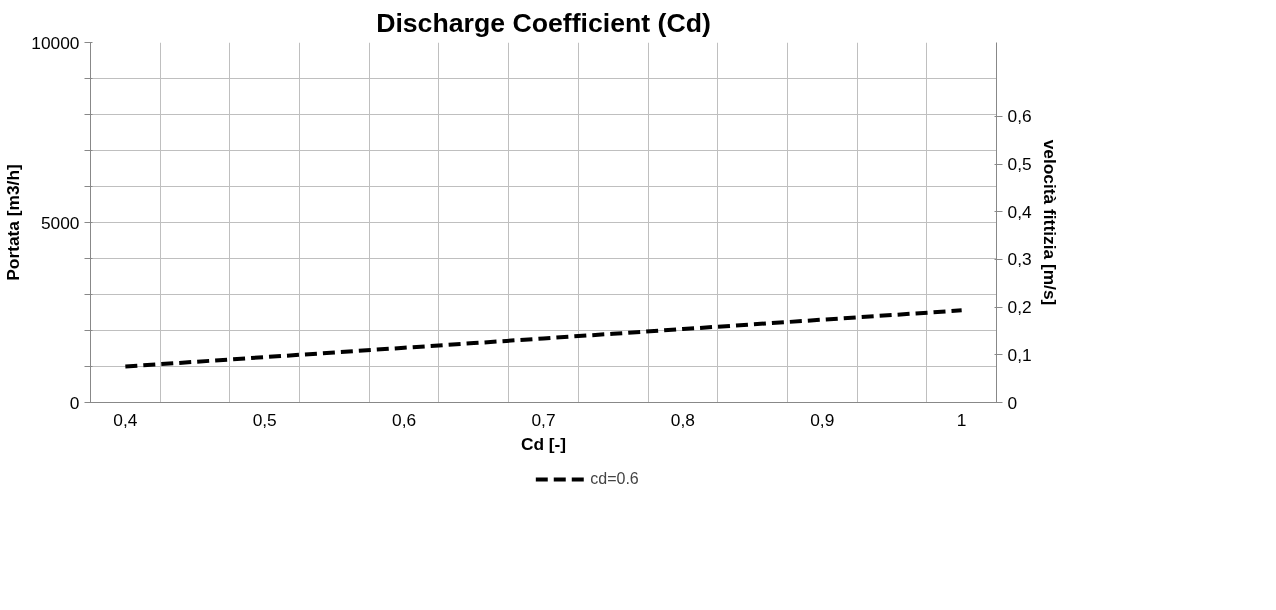 This screenshot has width=1276, height=610. Describe the element at coordinates (1019, 259) in the screenshot. I see `y2-tick-label: 0,3` at that location.